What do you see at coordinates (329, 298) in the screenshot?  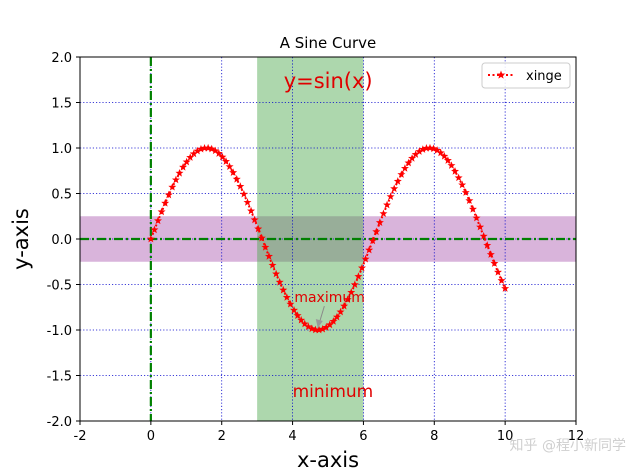 I see `maximum-annotation: maximum` at bounding box center [329, 298].